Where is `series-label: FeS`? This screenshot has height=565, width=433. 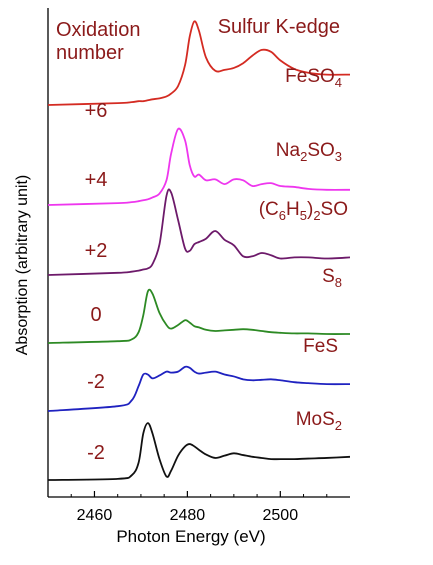 series-label: FeS is located at coordinates (320, 346).